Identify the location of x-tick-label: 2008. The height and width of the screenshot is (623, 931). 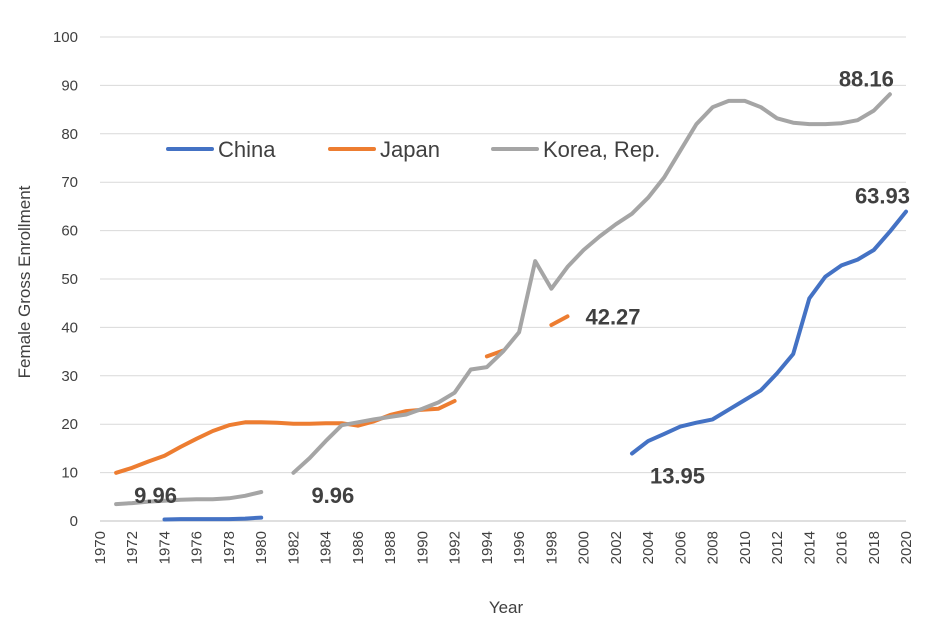
(713, 547).